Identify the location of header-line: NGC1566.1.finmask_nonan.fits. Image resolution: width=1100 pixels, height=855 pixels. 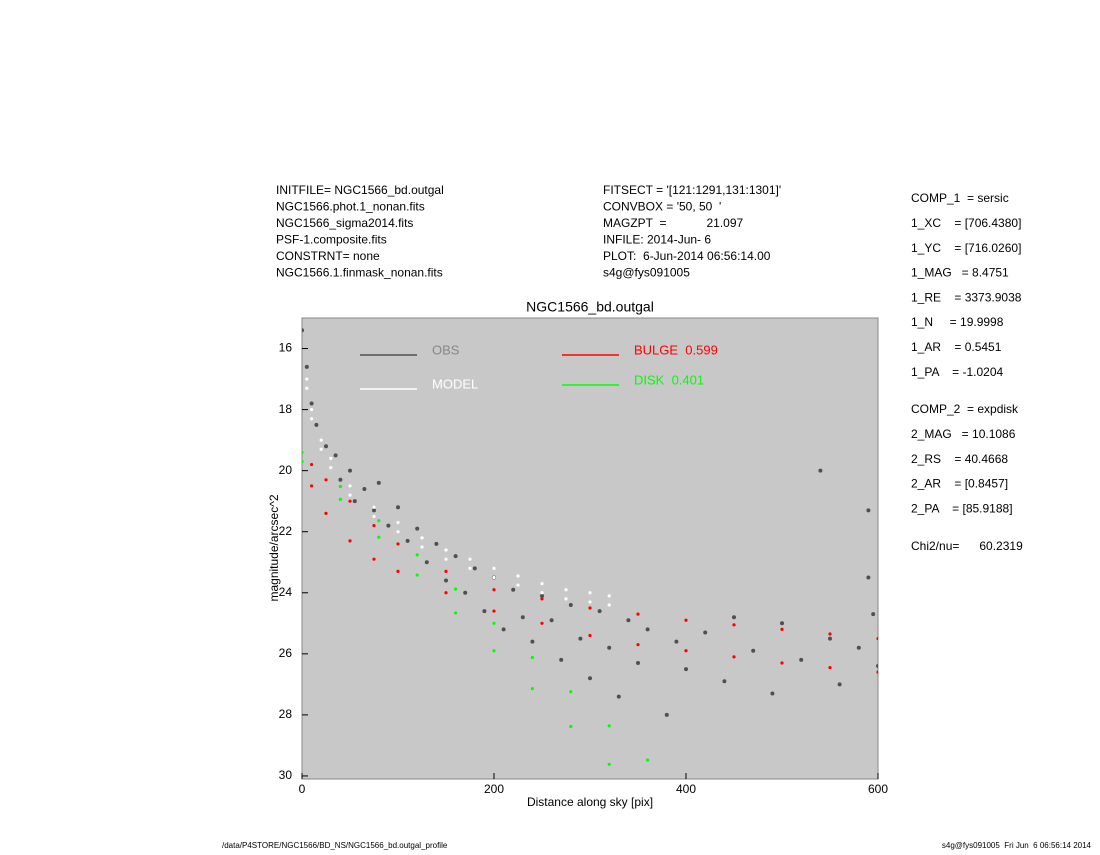
(359, 273).